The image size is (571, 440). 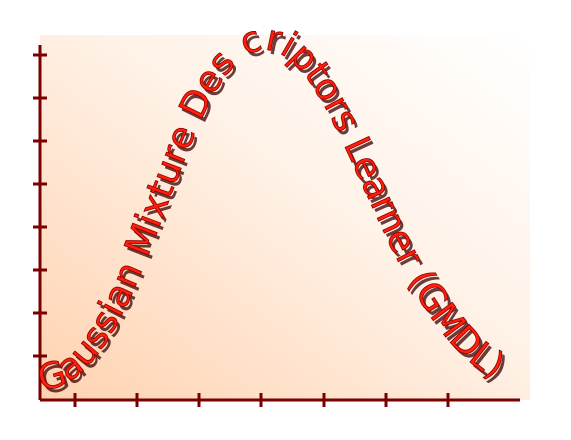 I want to click on y-axis-ticks, so click(x=40, y=205).